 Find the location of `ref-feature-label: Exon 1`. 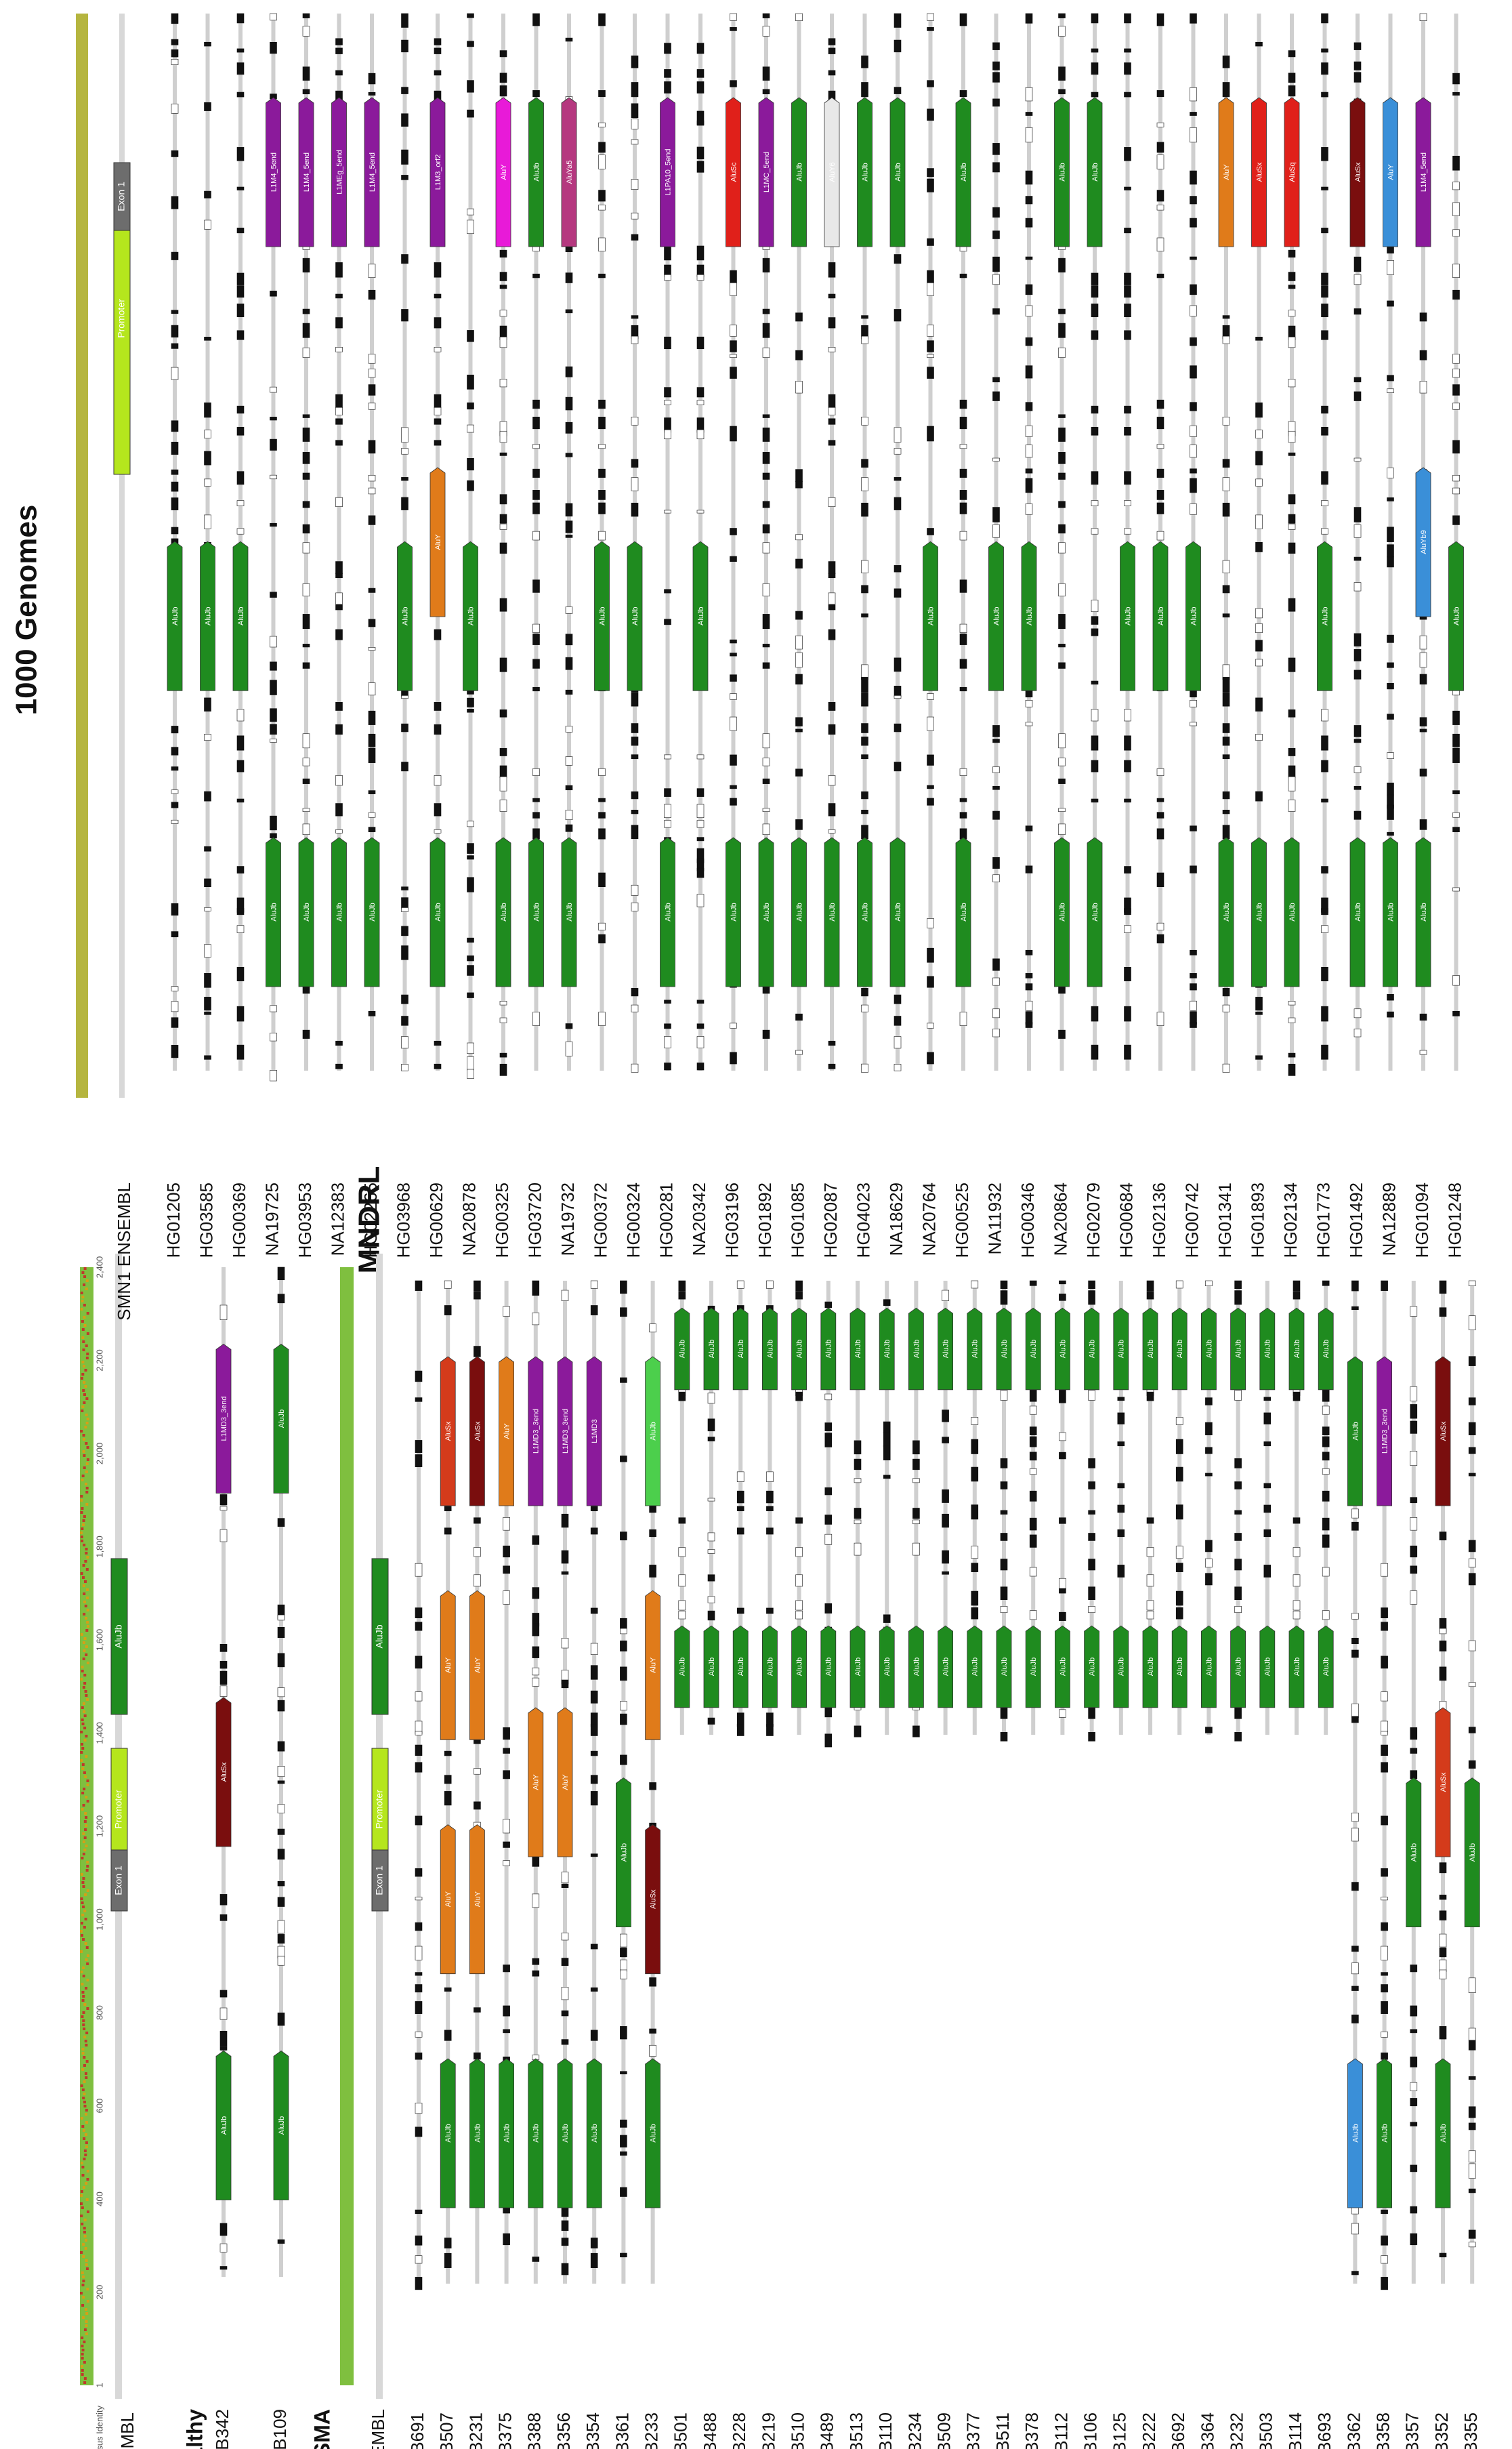

ref-feature-label: Exon 1 is located at coordinates (379, 1880).